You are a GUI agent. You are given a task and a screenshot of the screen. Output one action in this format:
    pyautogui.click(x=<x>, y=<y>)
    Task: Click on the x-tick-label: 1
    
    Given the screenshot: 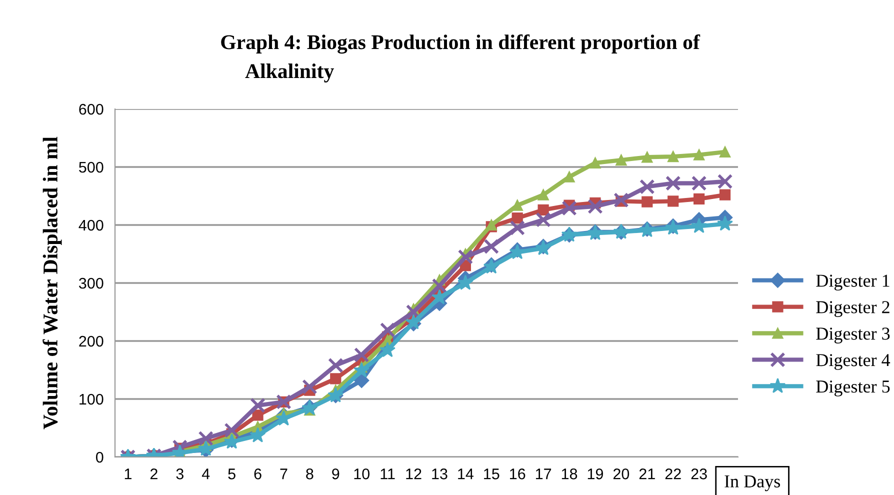 What is the action you would take?
    pyautogui.click(x=128, y=474)
    